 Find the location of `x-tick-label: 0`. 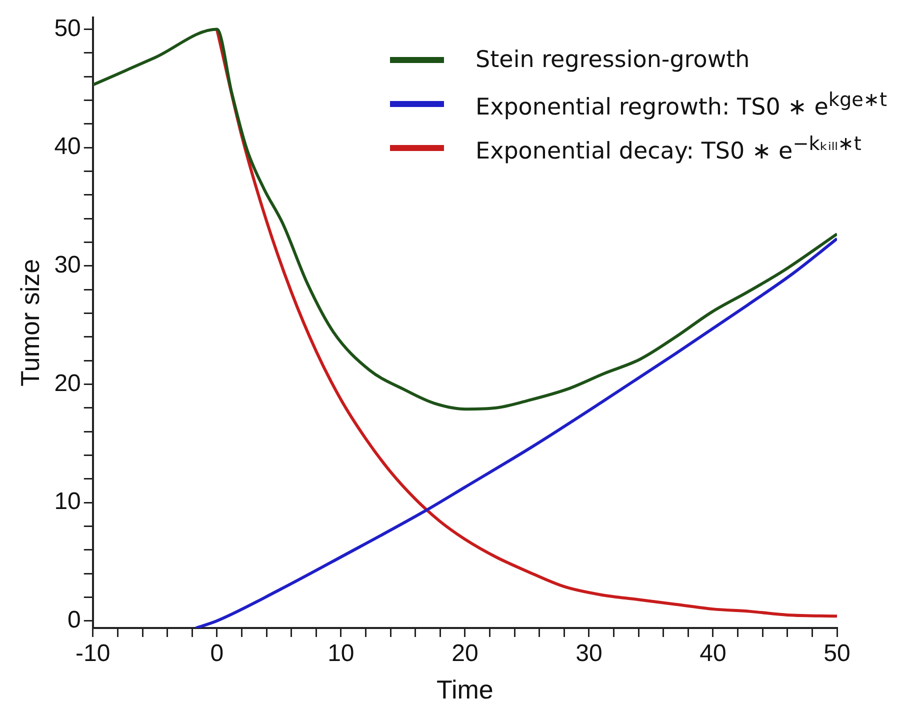

x-tick-label: 0 is located at coordinates (217, 654).